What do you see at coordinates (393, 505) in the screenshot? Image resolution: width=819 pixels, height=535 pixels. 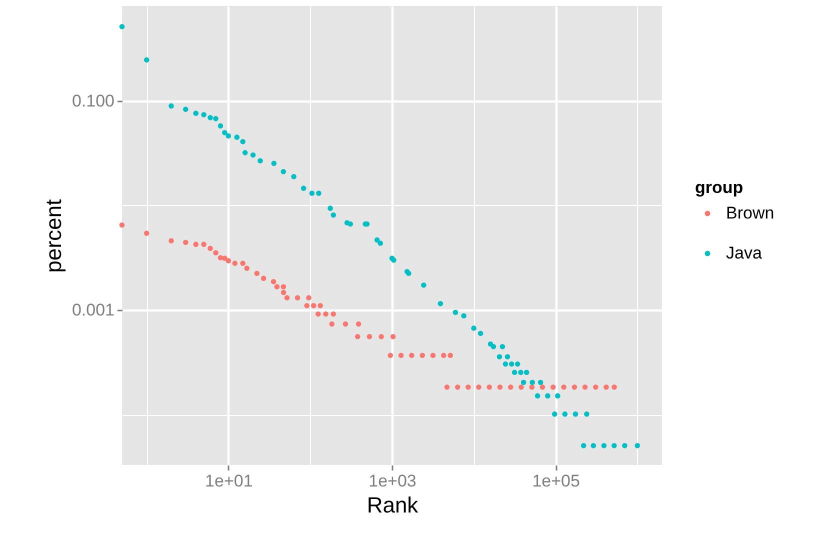 I see `x-axis-title: Rank` at bounding box center [393, 505].